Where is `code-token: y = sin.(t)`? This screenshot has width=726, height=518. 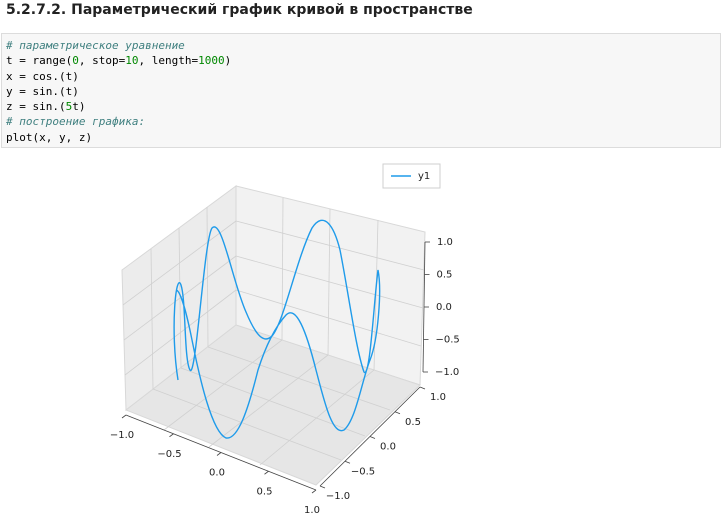
code-token: y = sin.(t) is located at coordinates (42, 91).